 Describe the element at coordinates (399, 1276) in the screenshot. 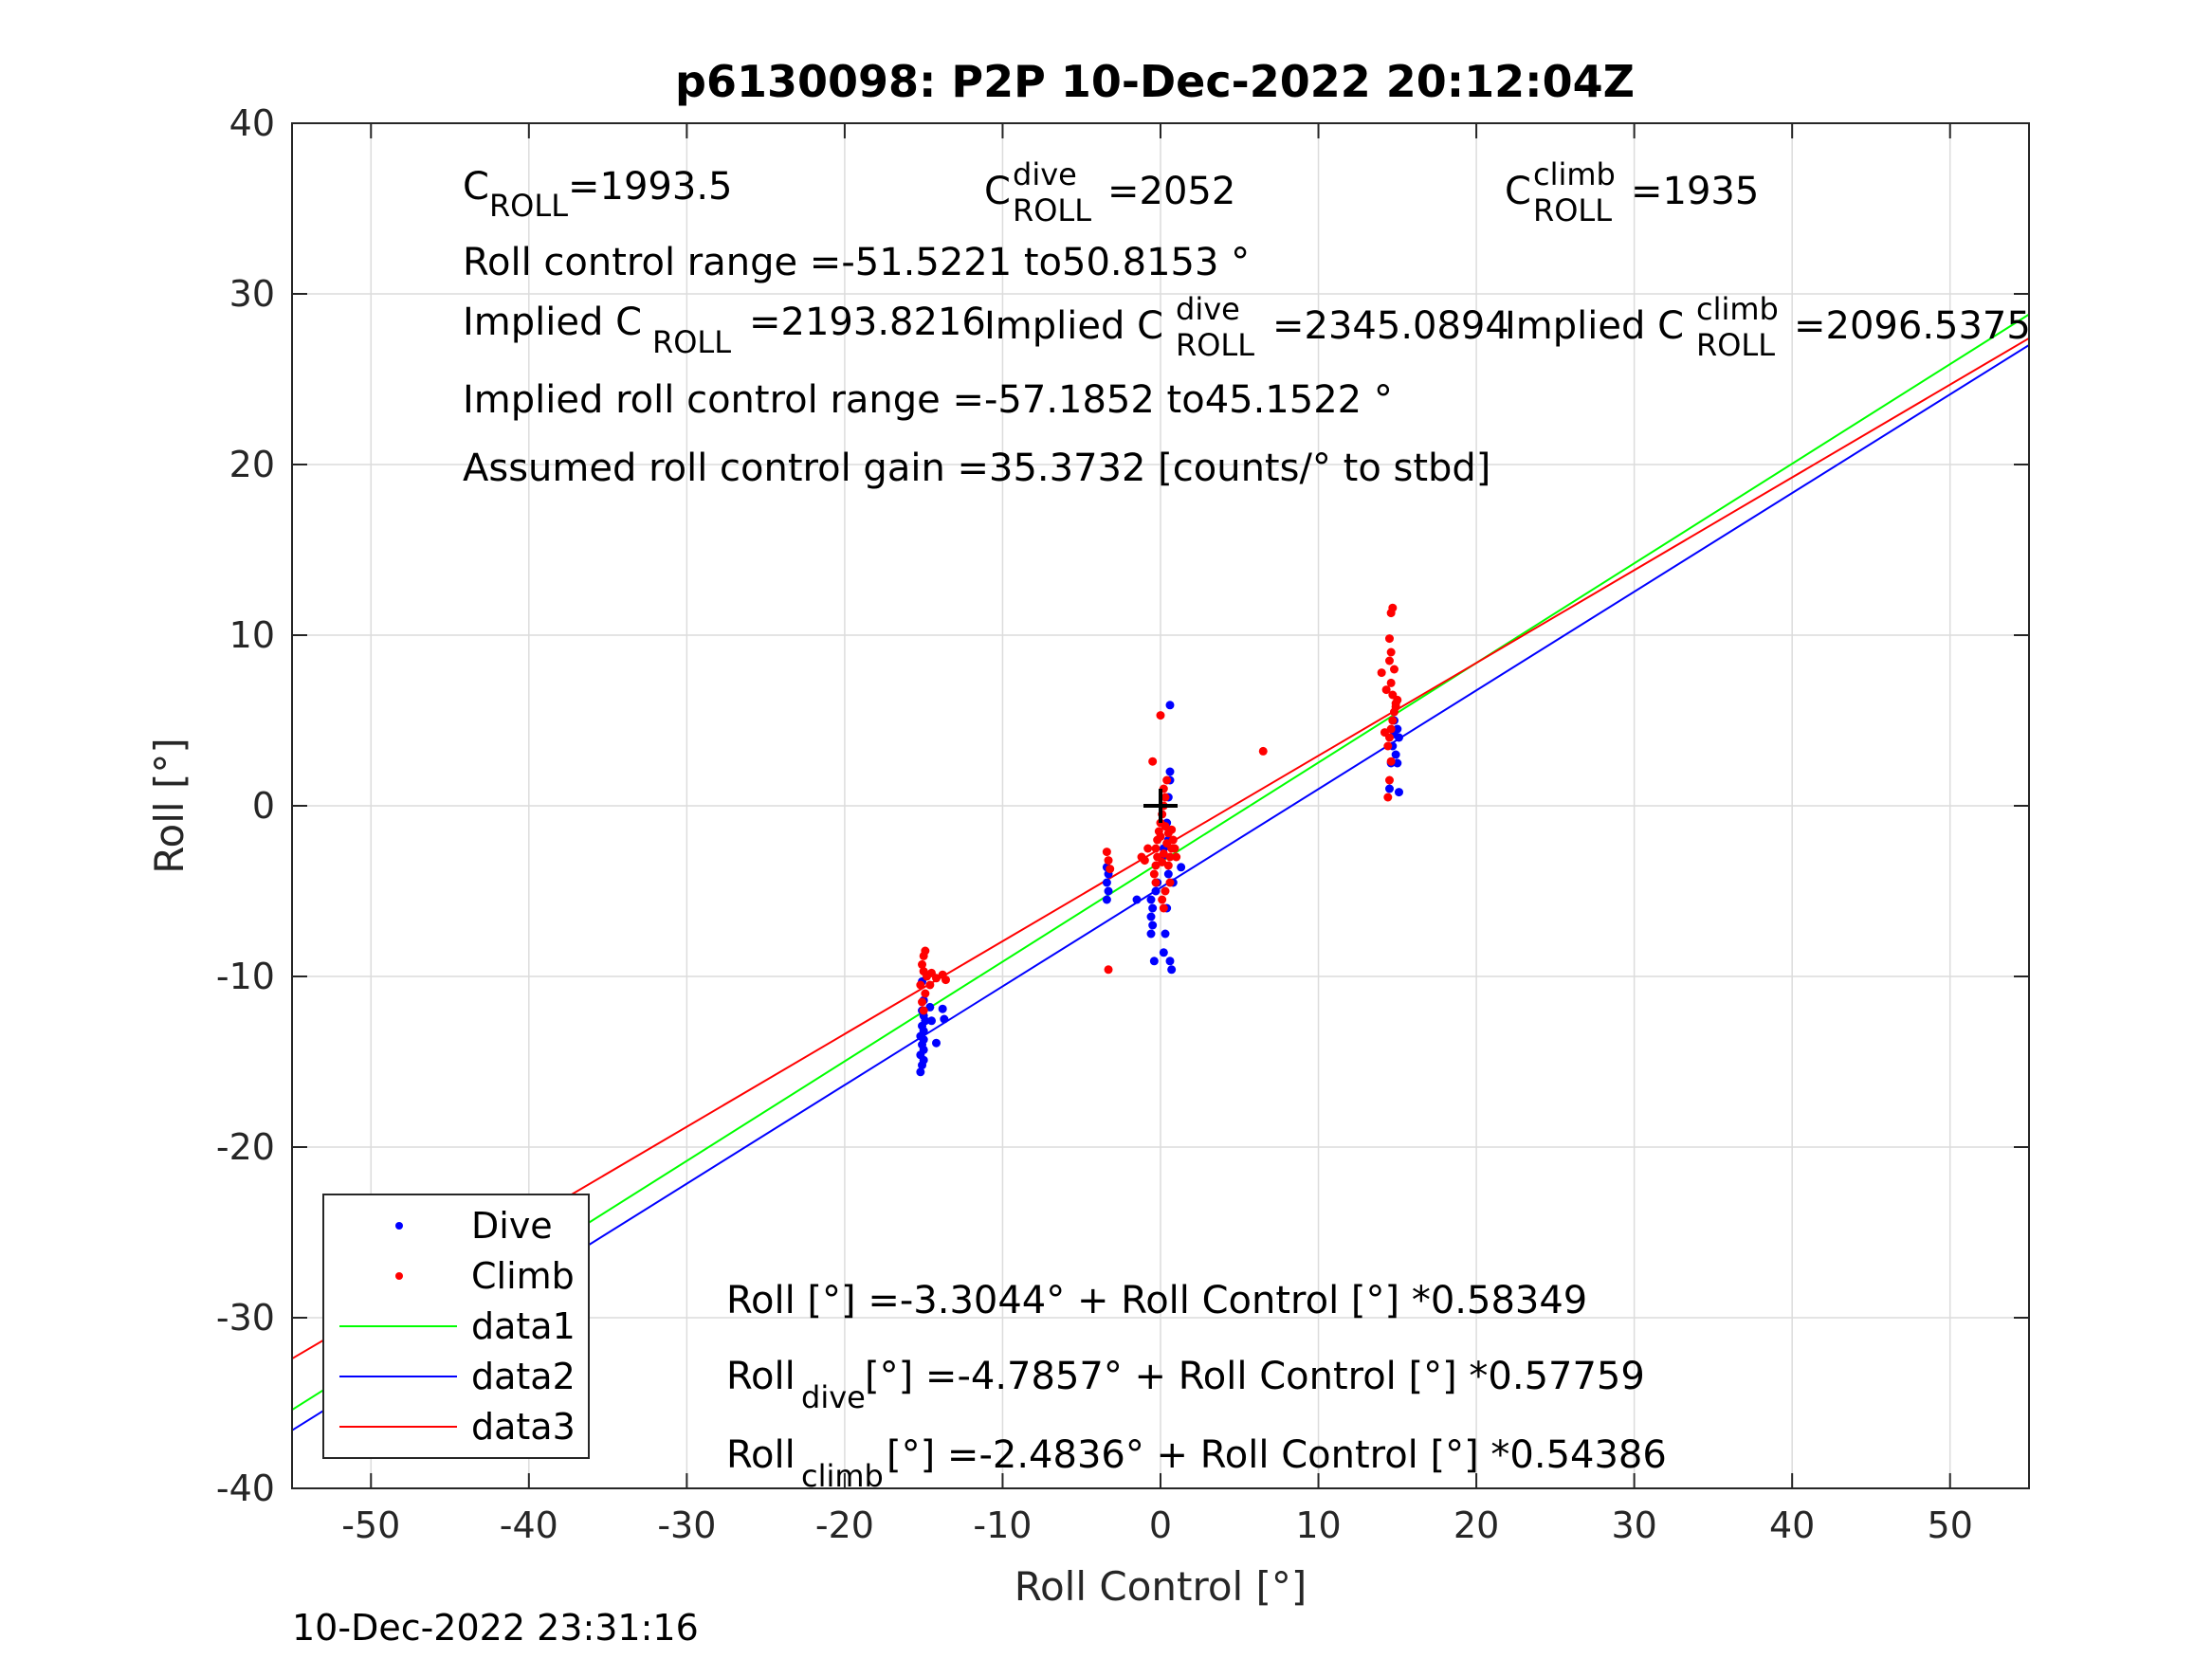

I see `legend-marker-climb` at that location.